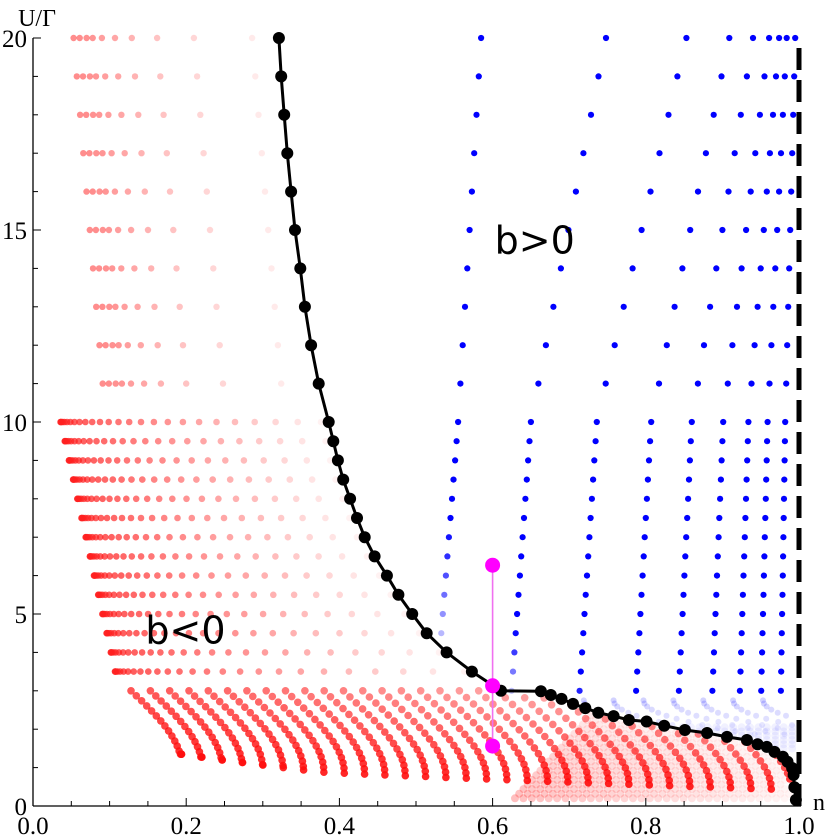 This screenshot has height=840, width=830. I want to click on x-axis-title: n, so click(819, 803).